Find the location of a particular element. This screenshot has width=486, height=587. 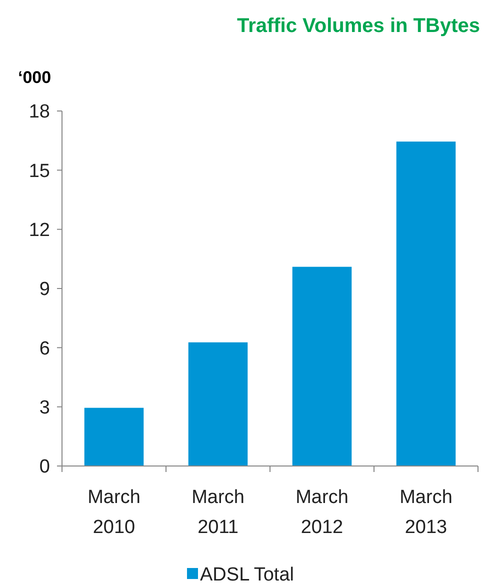

y-tick-label: 12 is located at coordinates (39, 230).